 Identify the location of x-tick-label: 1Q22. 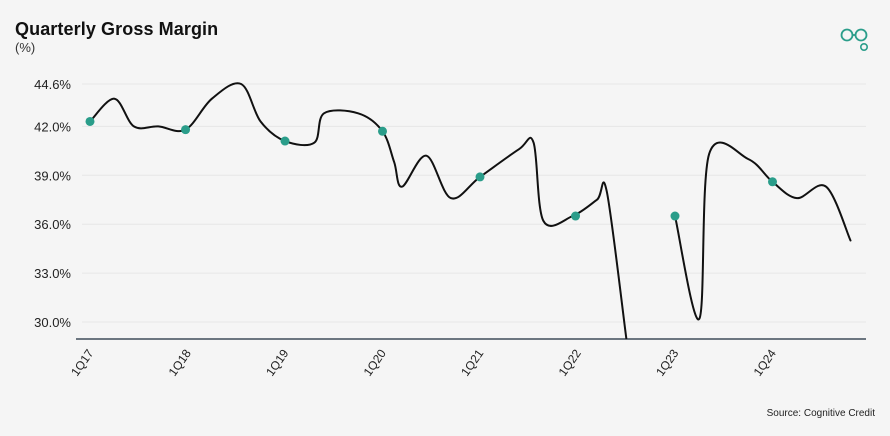
(570, 362).